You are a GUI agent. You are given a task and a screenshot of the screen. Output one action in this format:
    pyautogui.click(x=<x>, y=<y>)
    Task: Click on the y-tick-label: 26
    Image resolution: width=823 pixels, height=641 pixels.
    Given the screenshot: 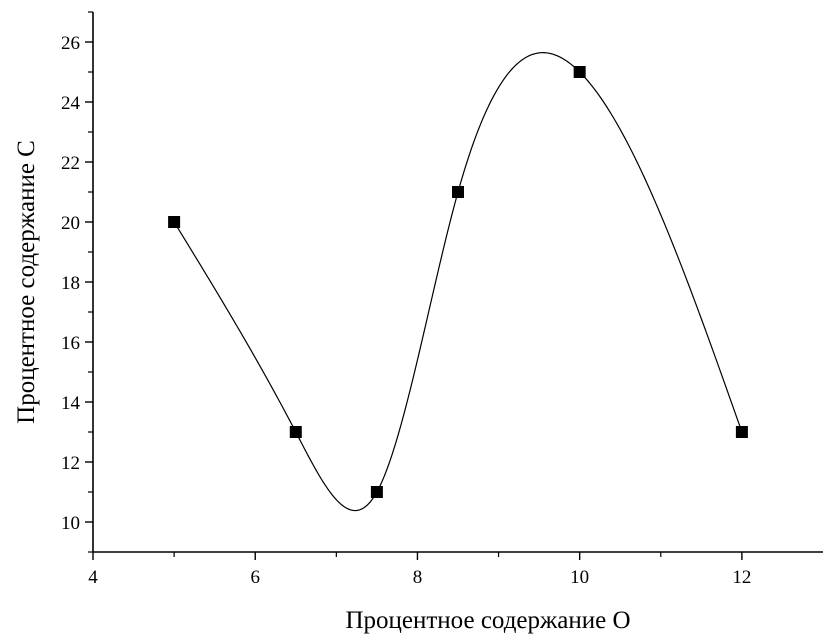 What is the action you would take?
    pyautogui.click(x=70, y=43)
    